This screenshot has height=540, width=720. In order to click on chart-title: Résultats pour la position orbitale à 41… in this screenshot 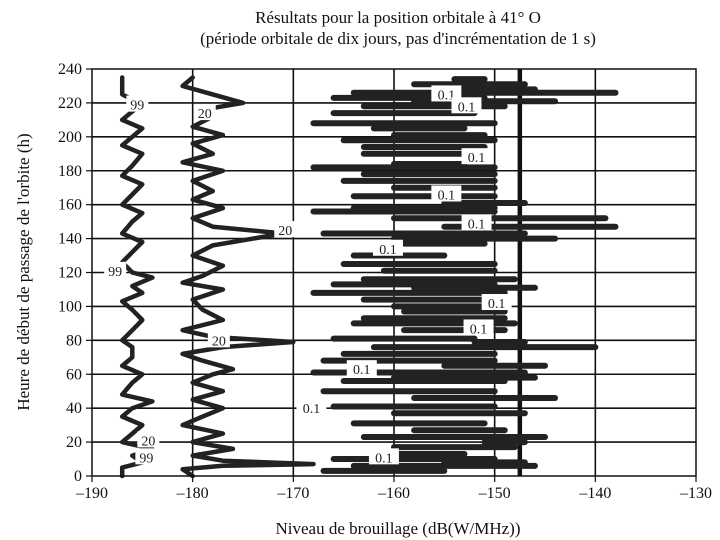, I will do `click(398, 17)`.